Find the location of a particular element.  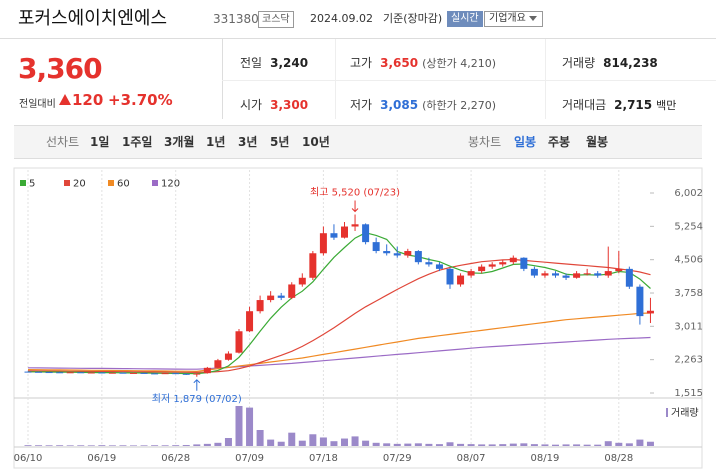

realtime-badge: 실시간 is located at coordinates (465, 19).